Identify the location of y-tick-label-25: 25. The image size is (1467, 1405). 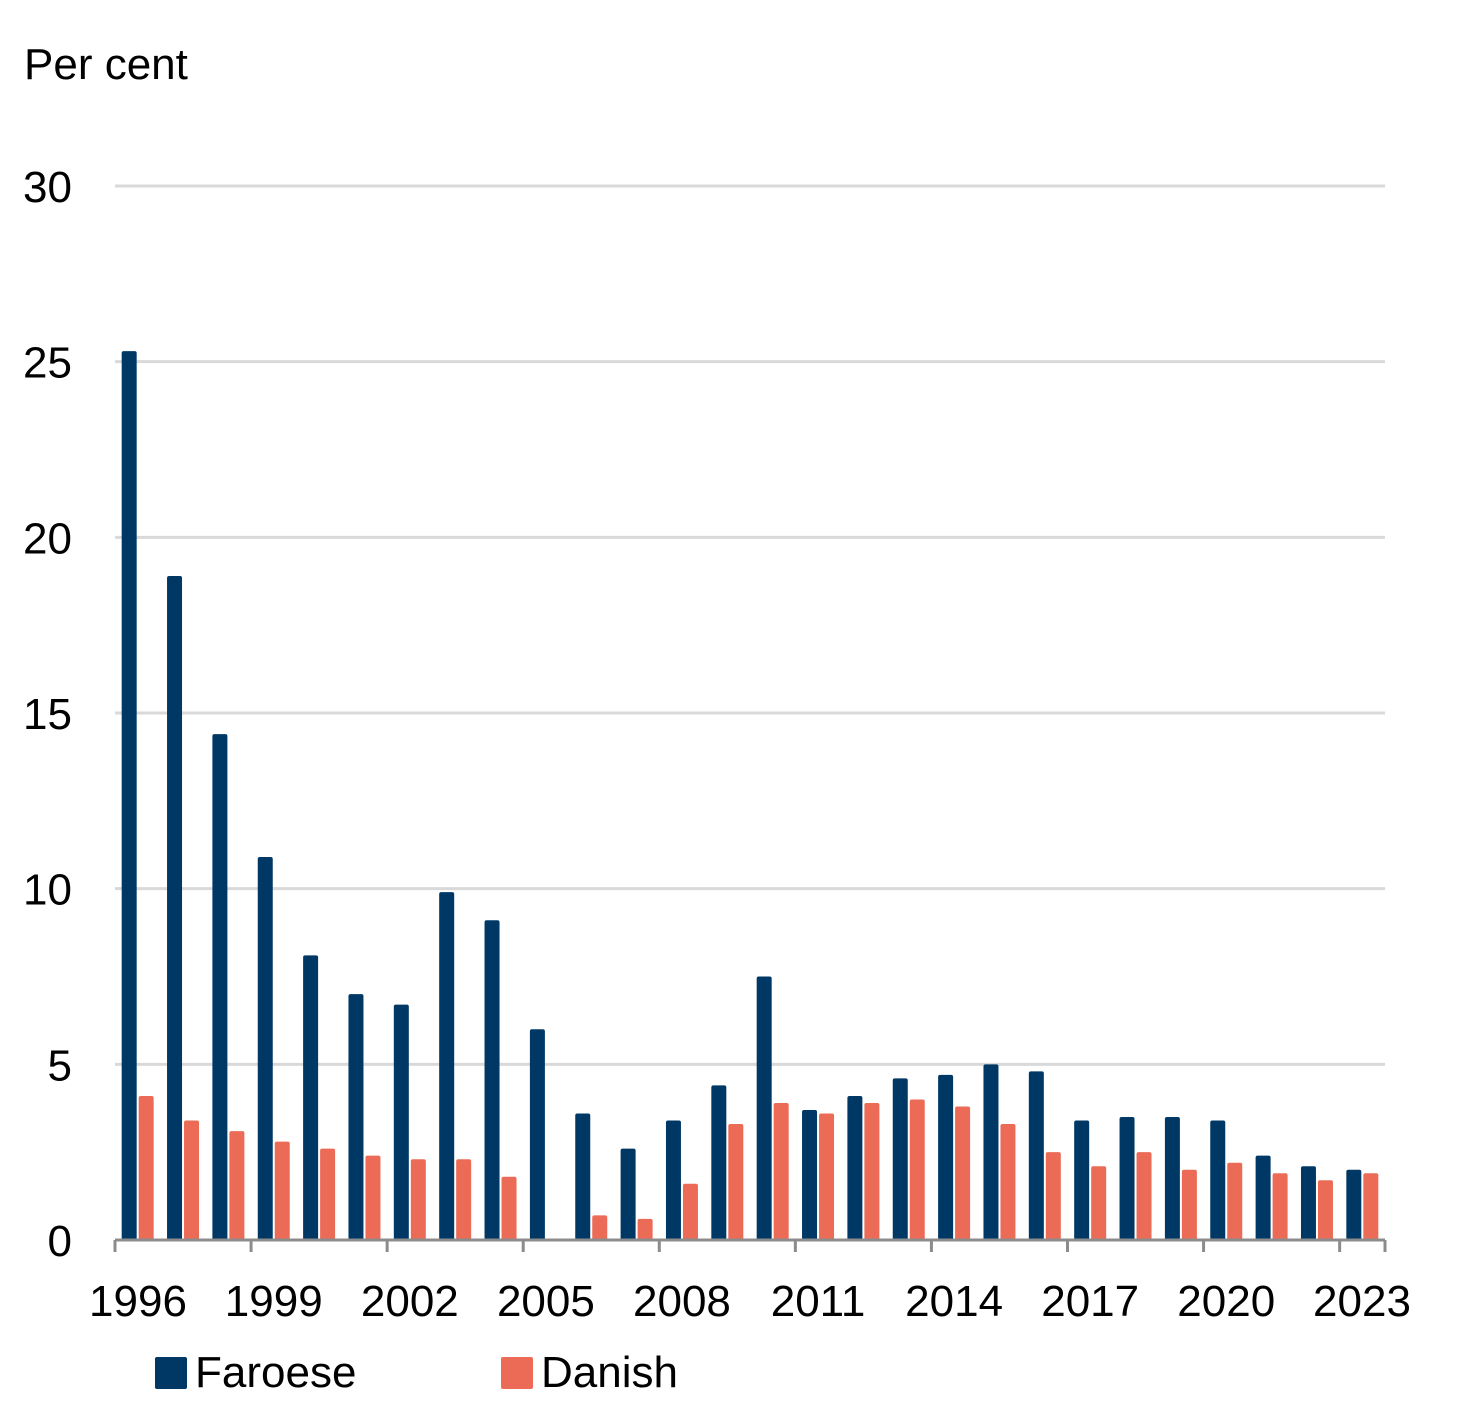
(47, 363).